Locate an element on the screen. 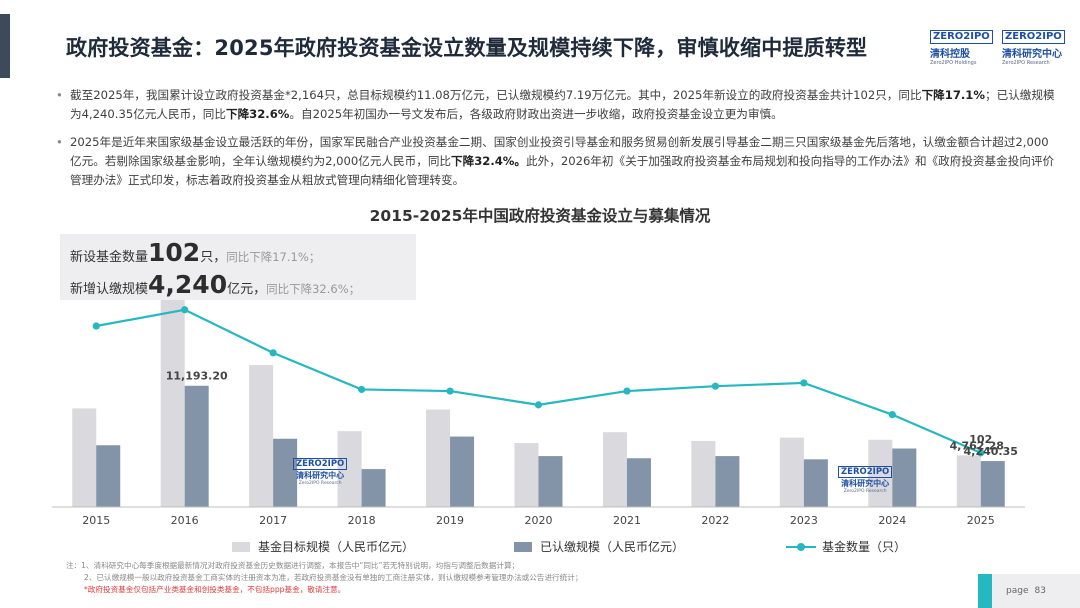 This screenshot has width=1080, height=608. legend-label: 已认缴规模（人民币亿元） is located at coordinates (612, 547).